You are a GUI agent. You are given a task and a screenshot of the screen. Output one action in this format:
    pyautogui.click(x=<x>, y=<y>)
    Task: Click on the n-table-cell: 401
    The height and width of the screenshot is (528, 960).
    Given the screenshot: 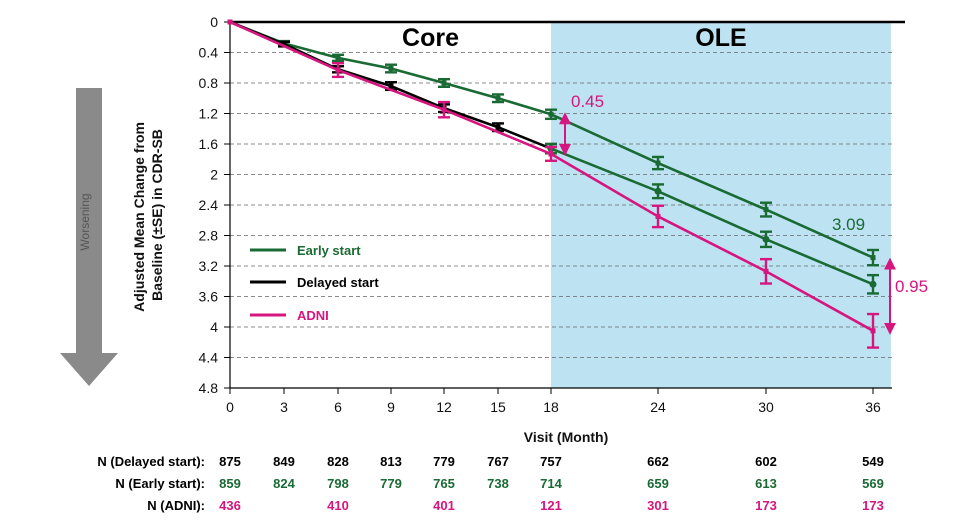 What is the action you would take?
    pyautogui.click(x=444, y=505)
    